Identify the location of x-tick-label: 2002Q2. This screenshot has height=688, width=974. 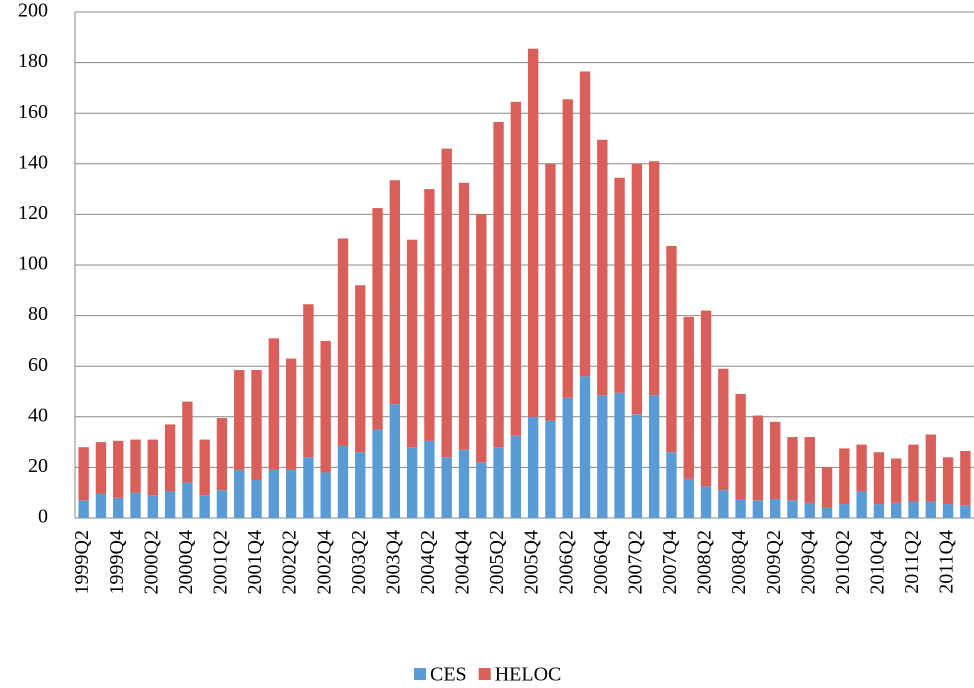
(290, 562).